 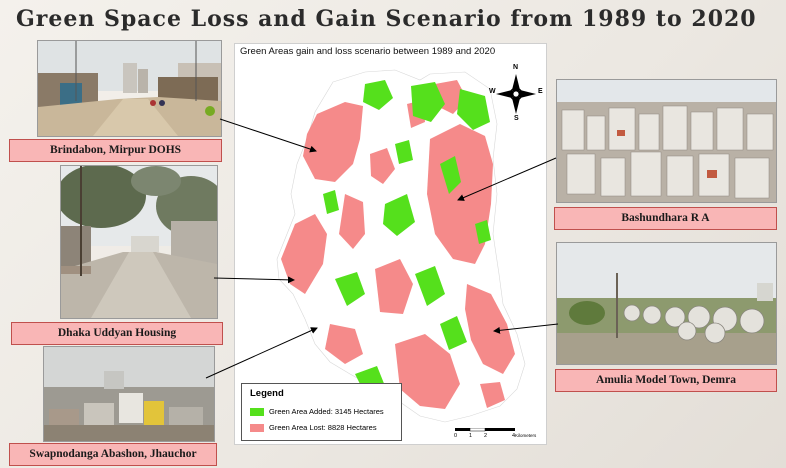 I want to click on legend-swatch-lost, so click(x=257, y=428).